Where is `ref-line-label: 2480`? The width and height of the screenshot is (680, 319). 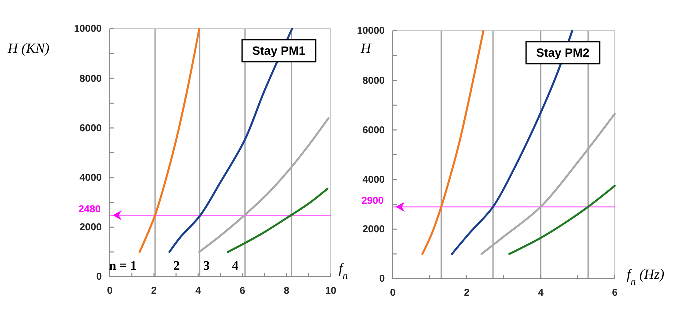 ref-line-label: 2480 is located at coordinates (90, 210).